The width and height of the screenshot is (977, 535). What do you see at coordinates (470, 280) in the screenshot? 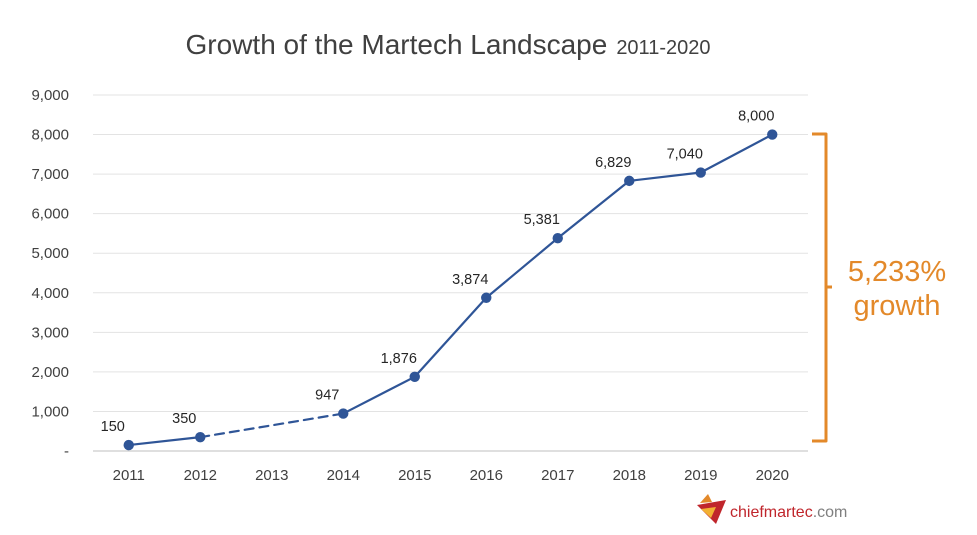
I see `data-label-2016: 3,874` at bounding box center [470, 280].